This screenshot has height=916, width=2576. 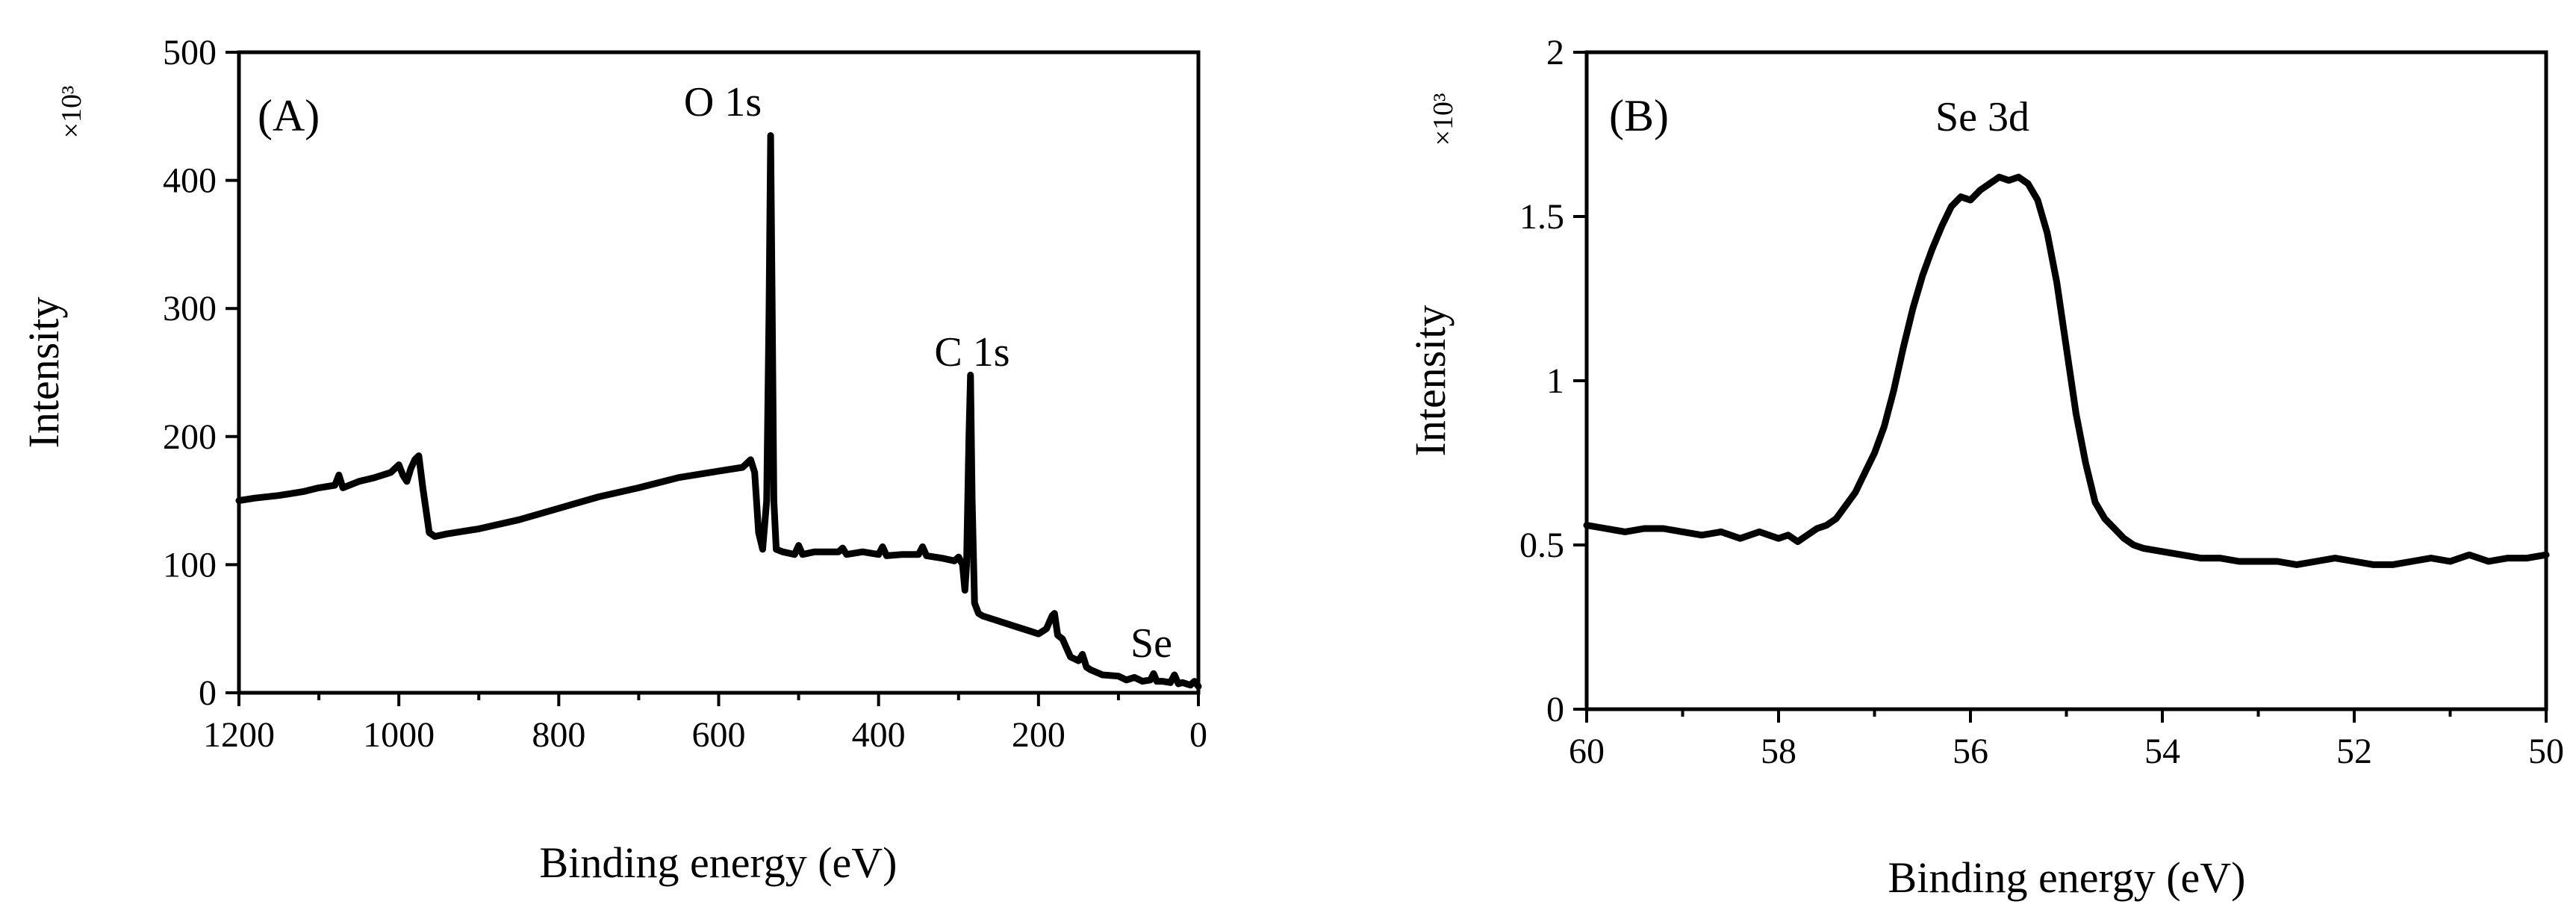 What do you see at coordinates (1970, 751) in the screenshot?
I see `panel-b-x-tick-label: 56` at bounding box center [1970, 751].